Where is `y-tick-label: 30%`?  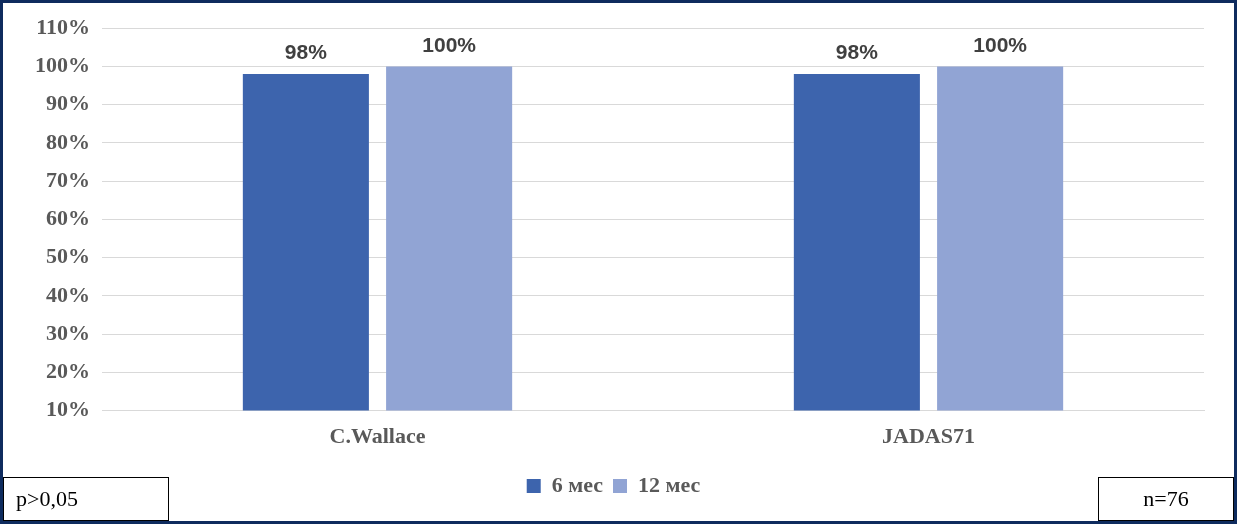 y-tick-label: 30% is located at coordinates (68, 332).